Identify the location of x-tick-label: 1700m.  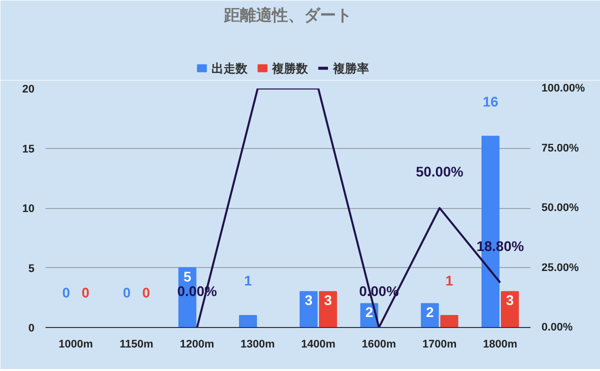
(439, 344).